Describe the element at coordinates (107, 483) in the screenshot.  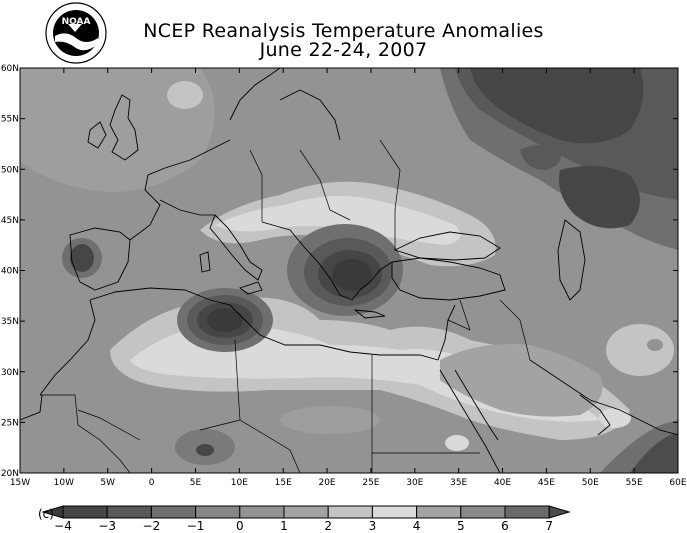
I see `lon-tick-label: 5W` at that location.